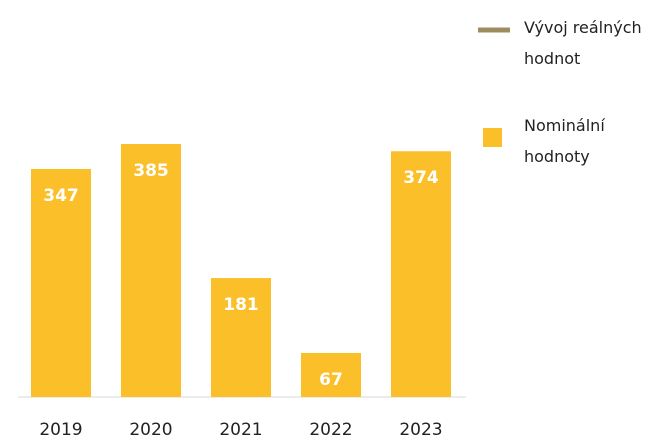 This screenshot has width=664, height=442. What do you see at coordinates (241, 305) in the screenshot?
I see `data-label: 181` at bounding box center [241, 305].